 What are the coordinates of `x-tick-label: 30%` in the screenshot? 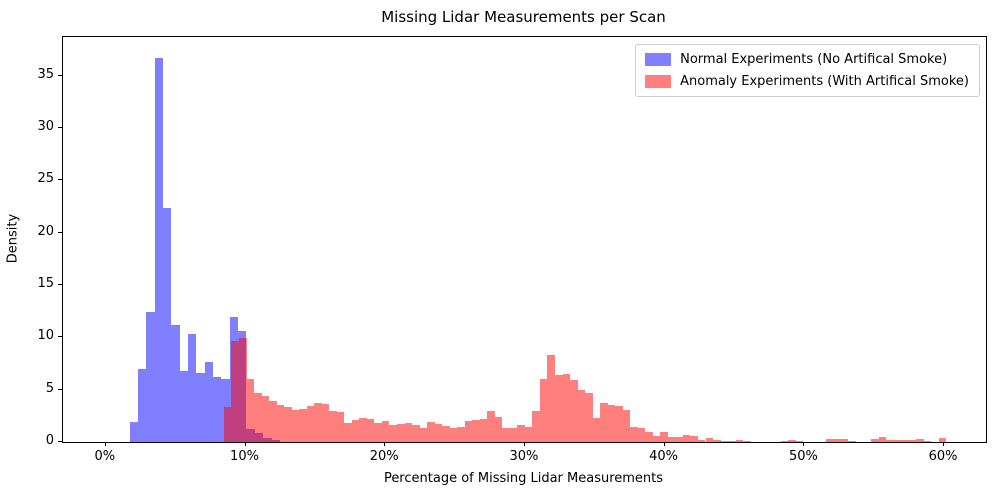 It's located at (524, 456).